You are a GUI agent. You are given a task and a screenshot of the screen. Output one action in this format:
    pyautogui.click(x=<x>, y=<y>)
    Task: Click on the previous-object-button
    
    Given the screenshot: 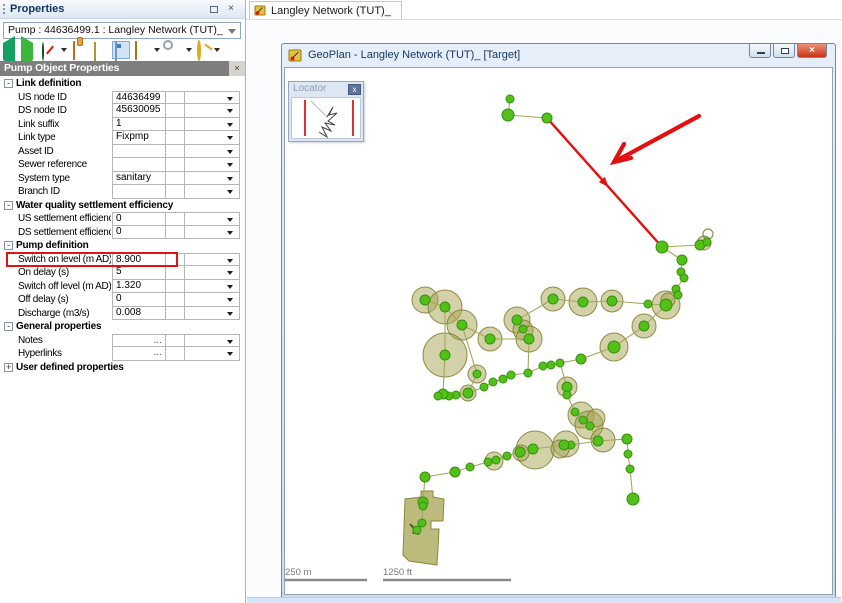 What is the action you would take?
    pyautogui.click(x=9, y=51)
    